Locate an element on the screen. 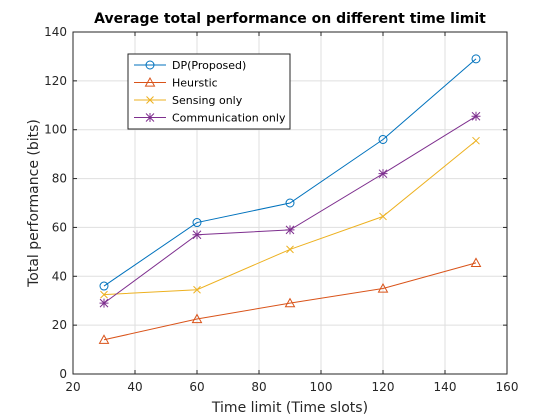 The image size is (560, 420). legend-label: Communication only is located at coordinates (229, 118).